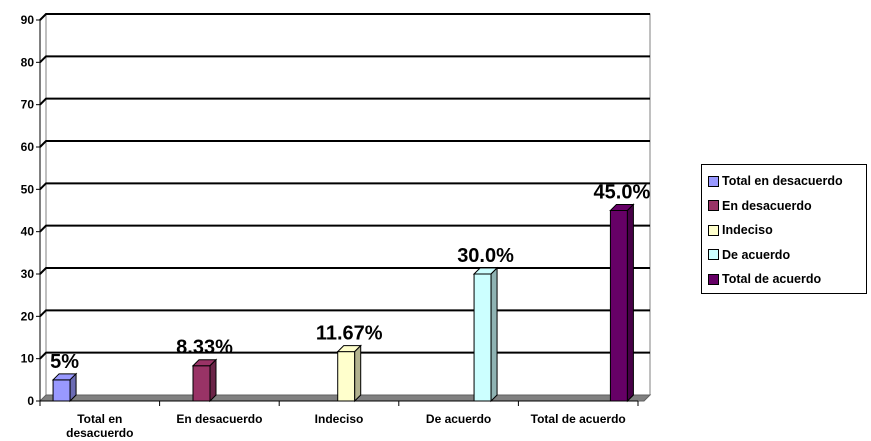  I want to click on y-tick-label: 30, so click(28, 274).